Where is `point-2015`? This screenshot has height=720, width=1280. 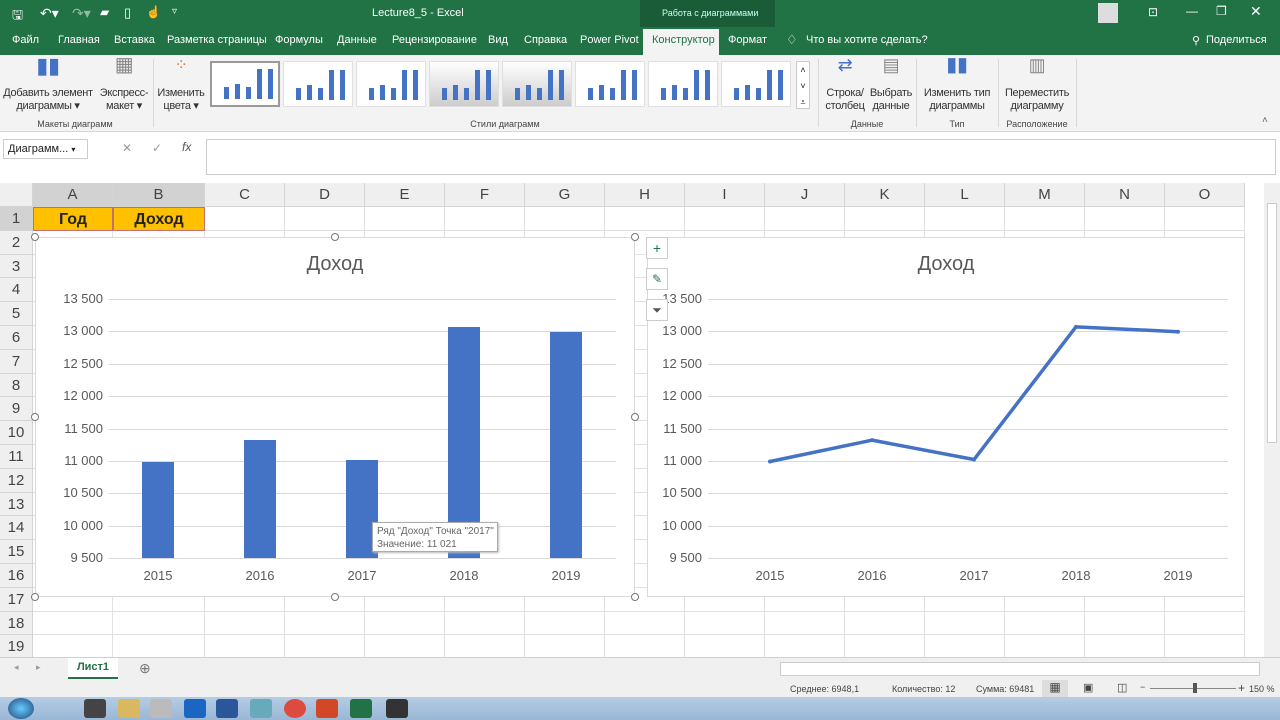 point-2015 is located at coordinates (770, 461).